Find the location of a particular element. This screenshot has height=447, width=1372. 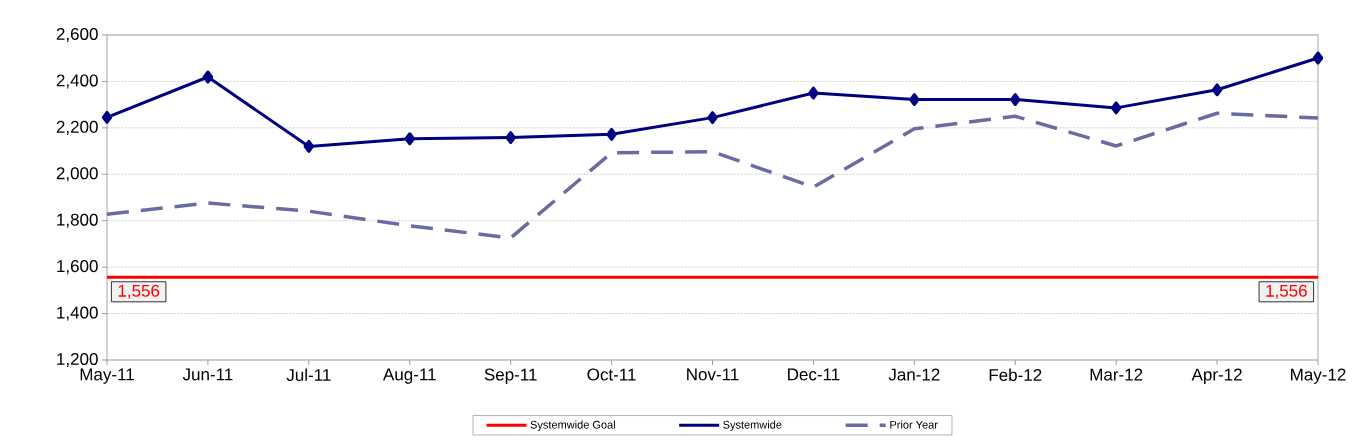

legend-label: Systemwide is located at coordinates (752, 425).